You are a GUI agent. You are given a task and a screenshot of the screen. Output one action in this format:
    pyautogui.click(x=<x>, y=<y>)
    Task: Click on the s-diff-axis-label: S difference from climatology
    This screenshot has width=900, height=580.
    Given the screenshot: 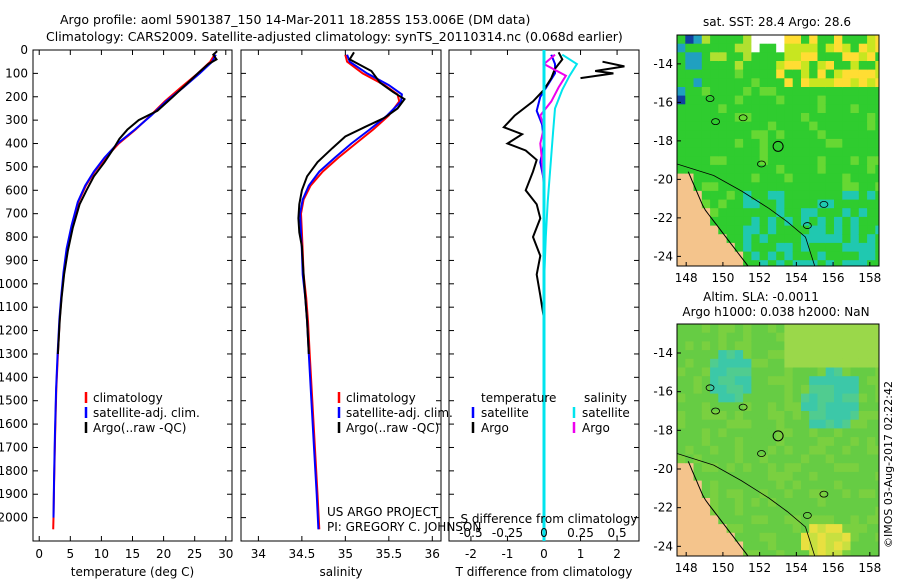 What is the action you would take?
    pyautogui.click(x=549, y=519)
    